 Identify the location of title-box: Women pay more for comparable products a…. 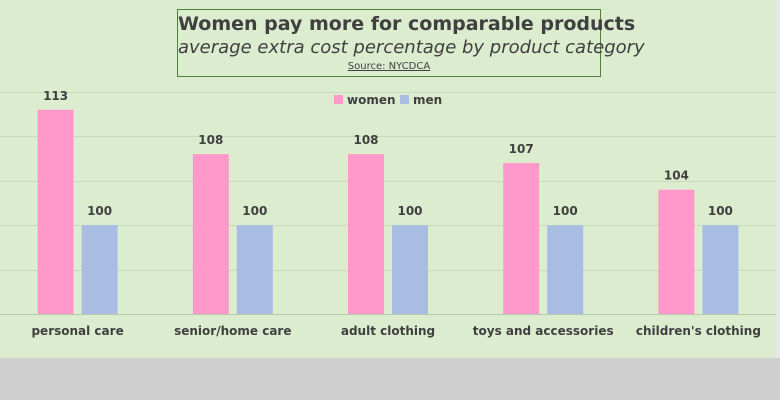
(411, 43).